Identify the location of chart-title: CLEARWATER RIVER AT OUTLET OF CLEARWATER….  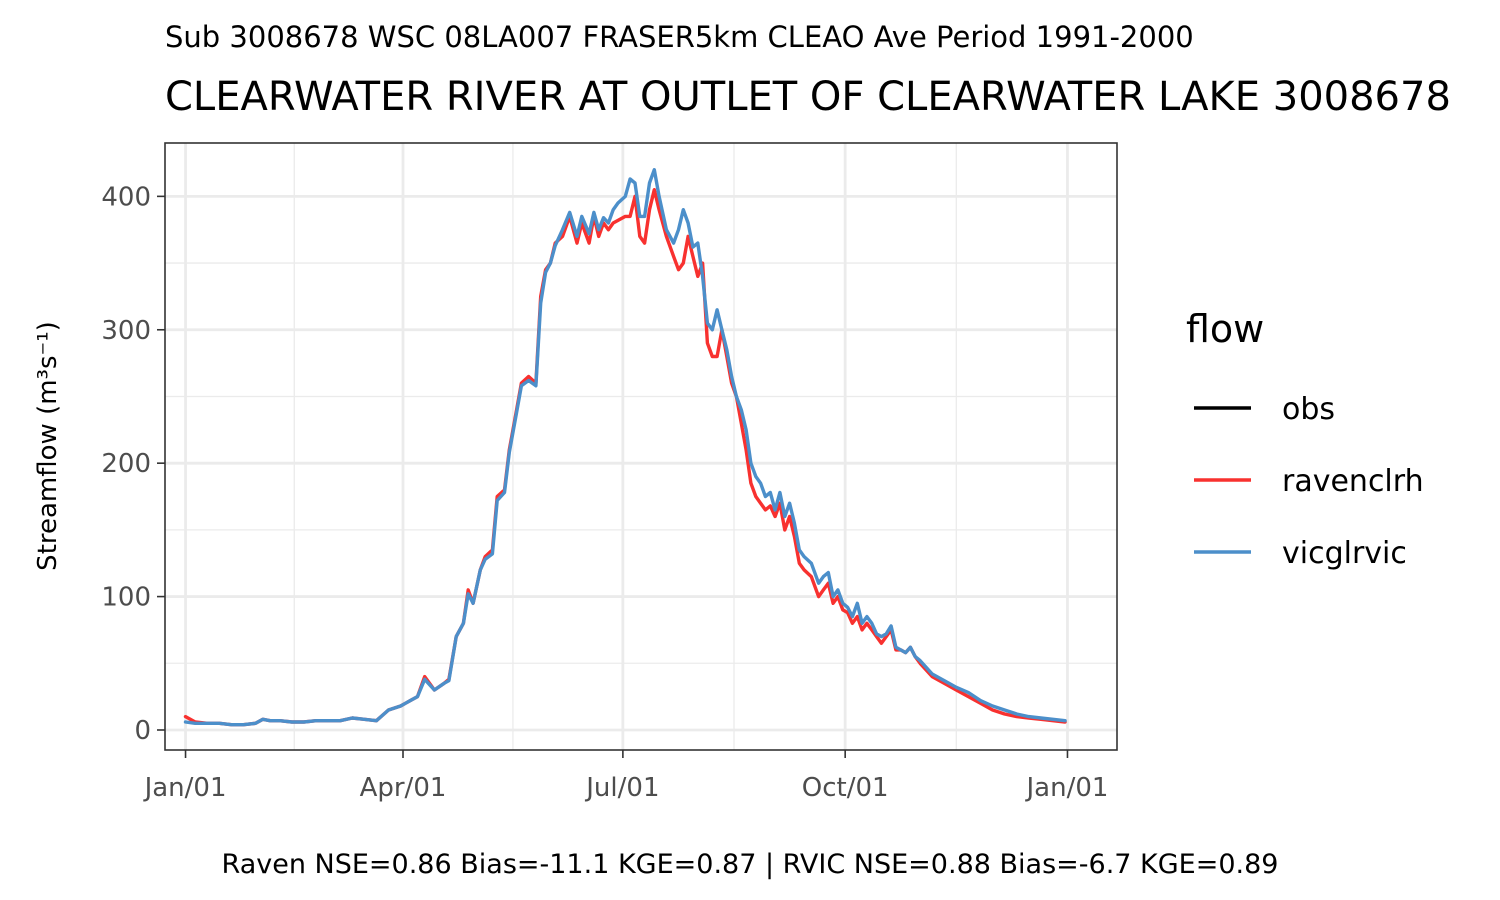
(808, 97).